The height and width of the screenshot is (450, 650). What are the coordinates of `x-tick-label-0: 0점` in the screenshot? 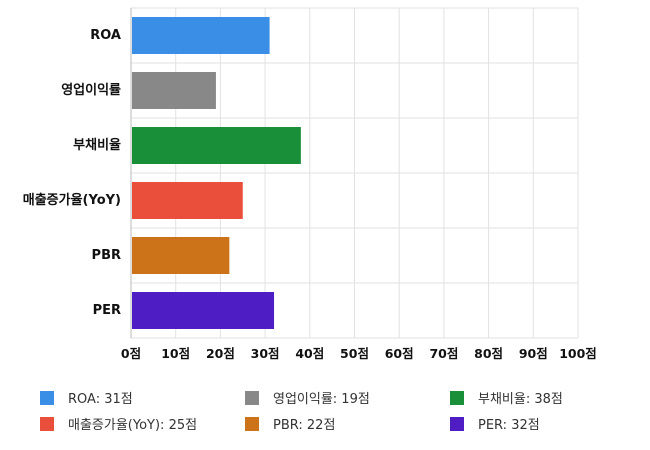 It's located at (131, 353).